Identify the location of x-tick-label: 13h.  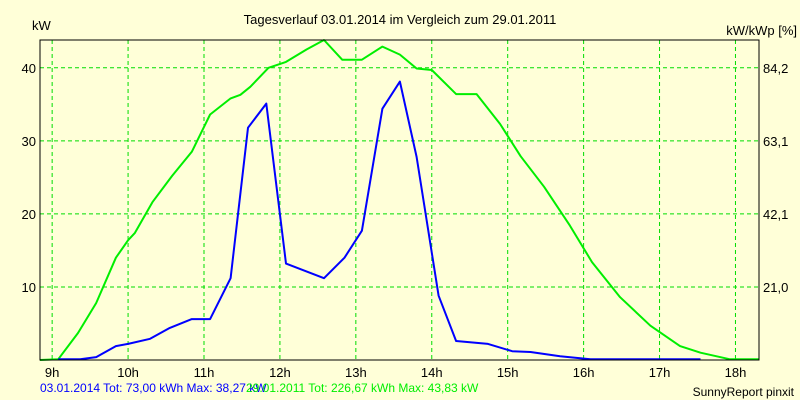
(356, 372).